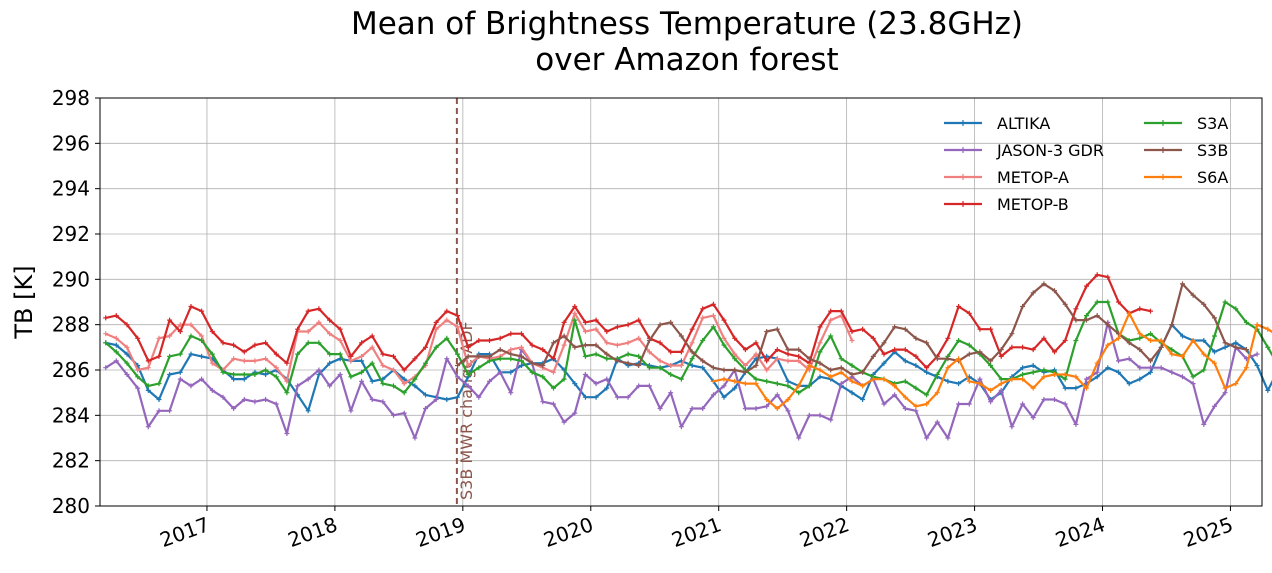 This screenshot has height=573, width=1272. What do you see at coordinates (466, 410) in the screenshot?
I see `event-marker-label: S3B MWR change ADF` at bounding box center [466, 410].